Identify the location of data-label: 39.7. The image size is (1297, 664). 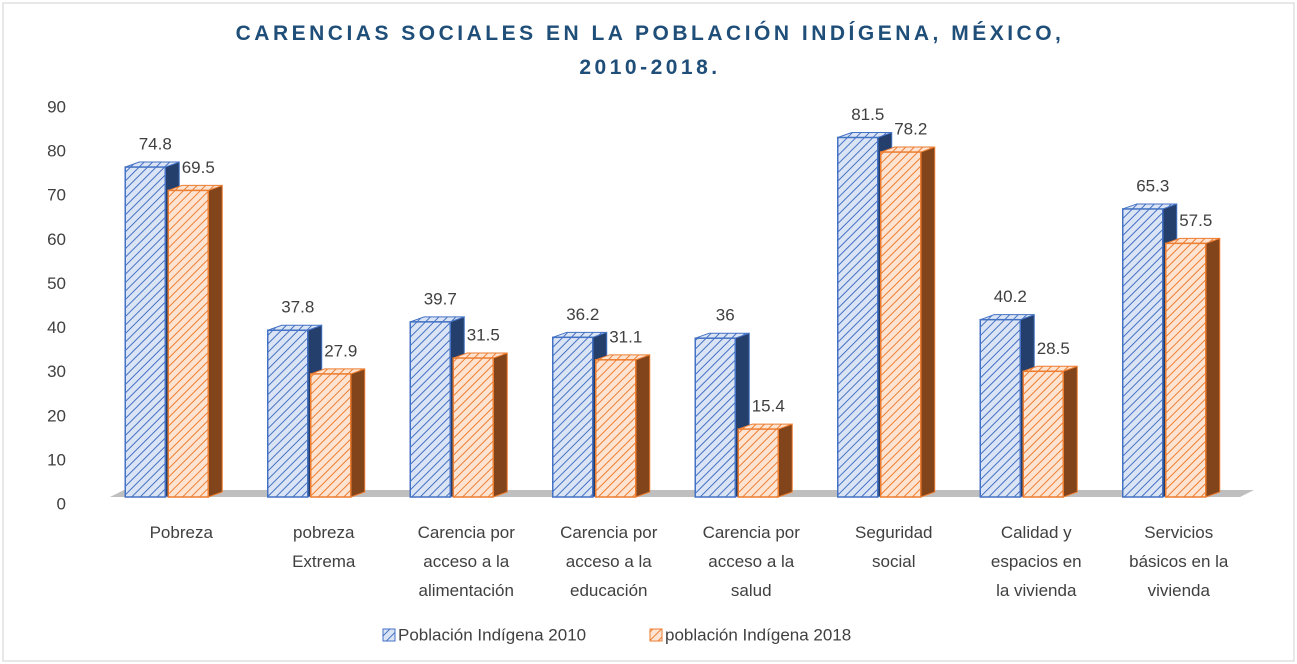
(440, 298).